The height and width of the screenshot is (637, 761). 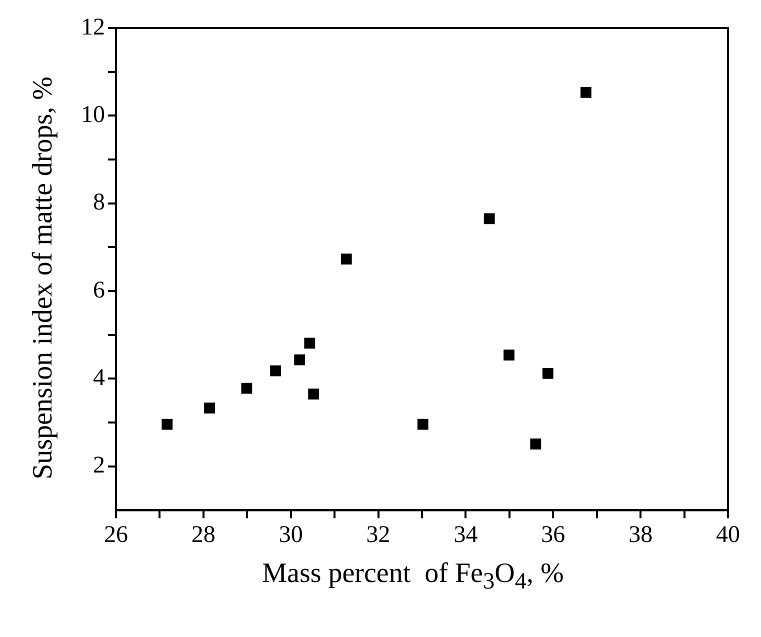 What do you see at coordinates (99, 290) in the screenshot?
I see `y-tick-label: 6` at bounding box center [99, 290].